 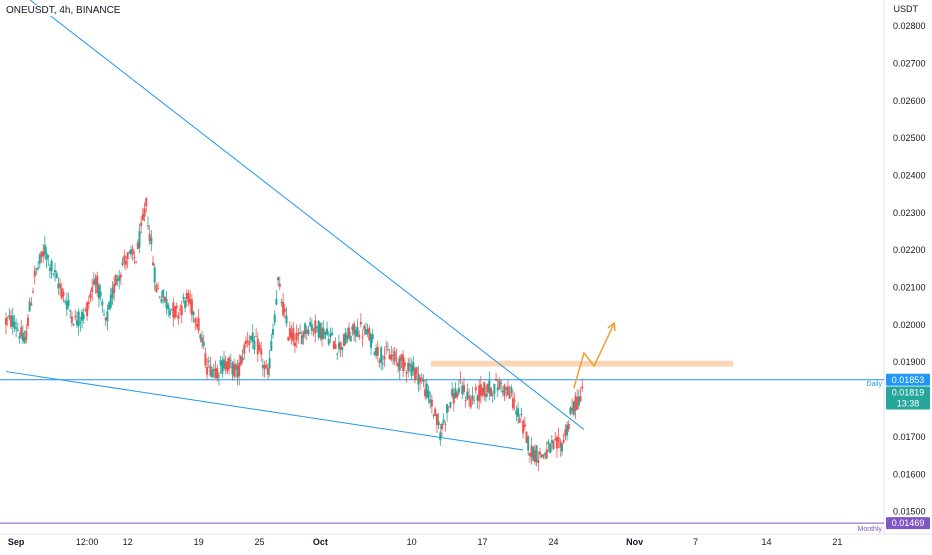 What do you see at coordinates (63, 10) in the screenshot?
I see `symbol-title: ONEUSDT, 4h, BINANCE` at bounding box center [63, 10].